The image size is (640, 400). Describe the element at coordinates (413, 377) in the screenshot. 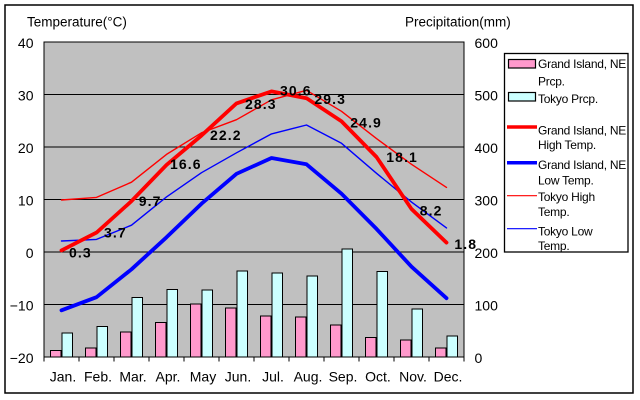

I see `svg-text: Nov.` at that location.